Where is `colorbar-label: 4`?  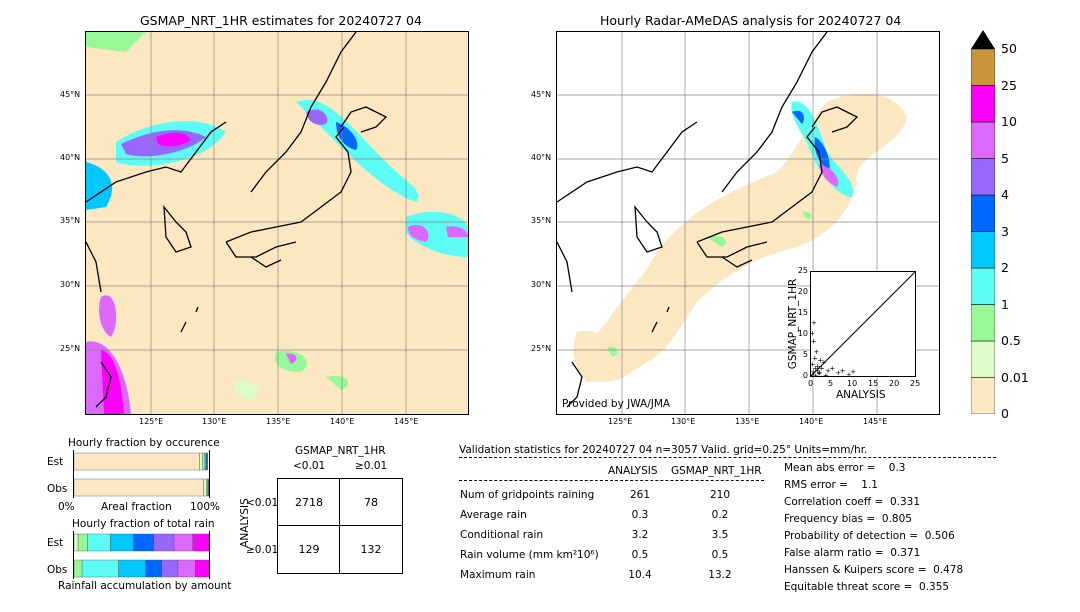
colorbar-label: 4 is located at coordinates (1005, 194).